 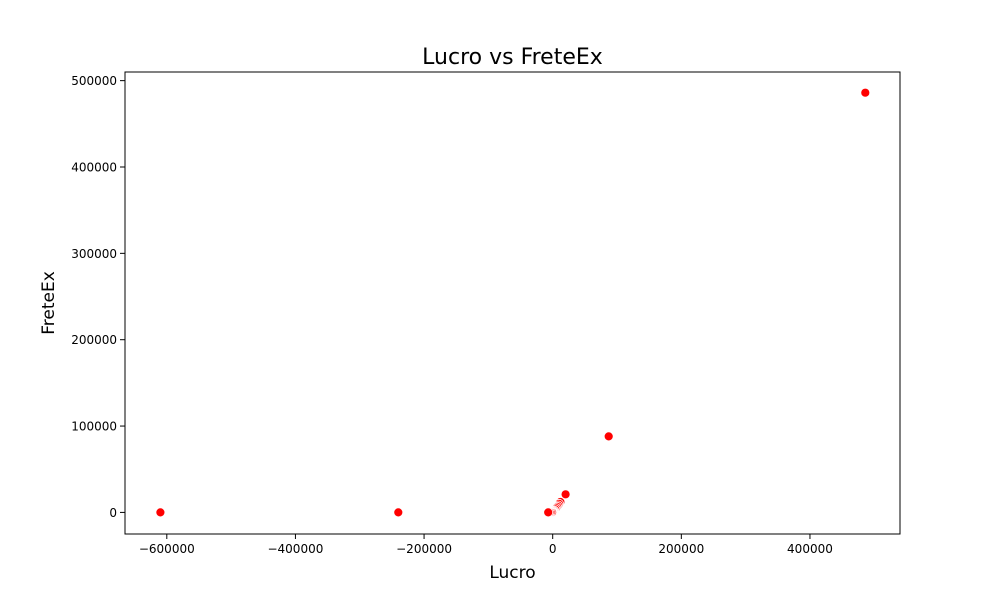 What do you see at coordinates (94, 340) in the screenshot?
I see `y-tick-label: 200000` at bounding box center [94, 340].